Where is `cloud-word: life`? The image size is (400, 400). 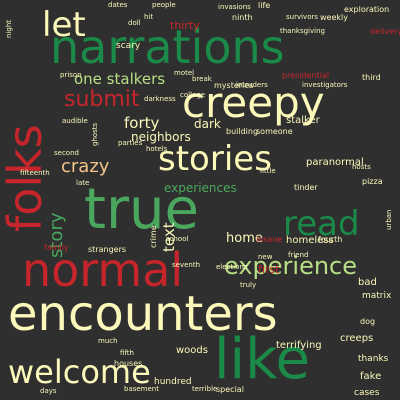
cloud-word: life is located at coordinates (264, 5).